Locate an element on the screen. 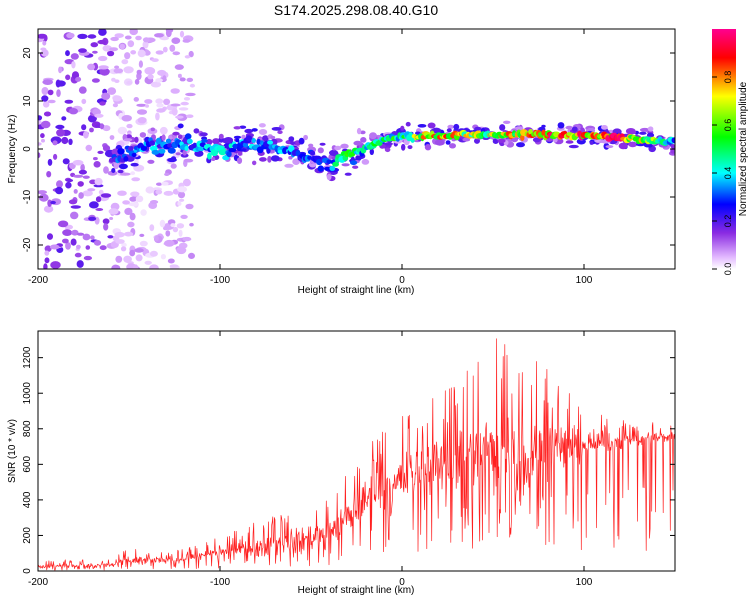 The width and height of the screenshot is (750, 605). spectrogram-y-tick-label: 0 is located at coordinates (27, 149).